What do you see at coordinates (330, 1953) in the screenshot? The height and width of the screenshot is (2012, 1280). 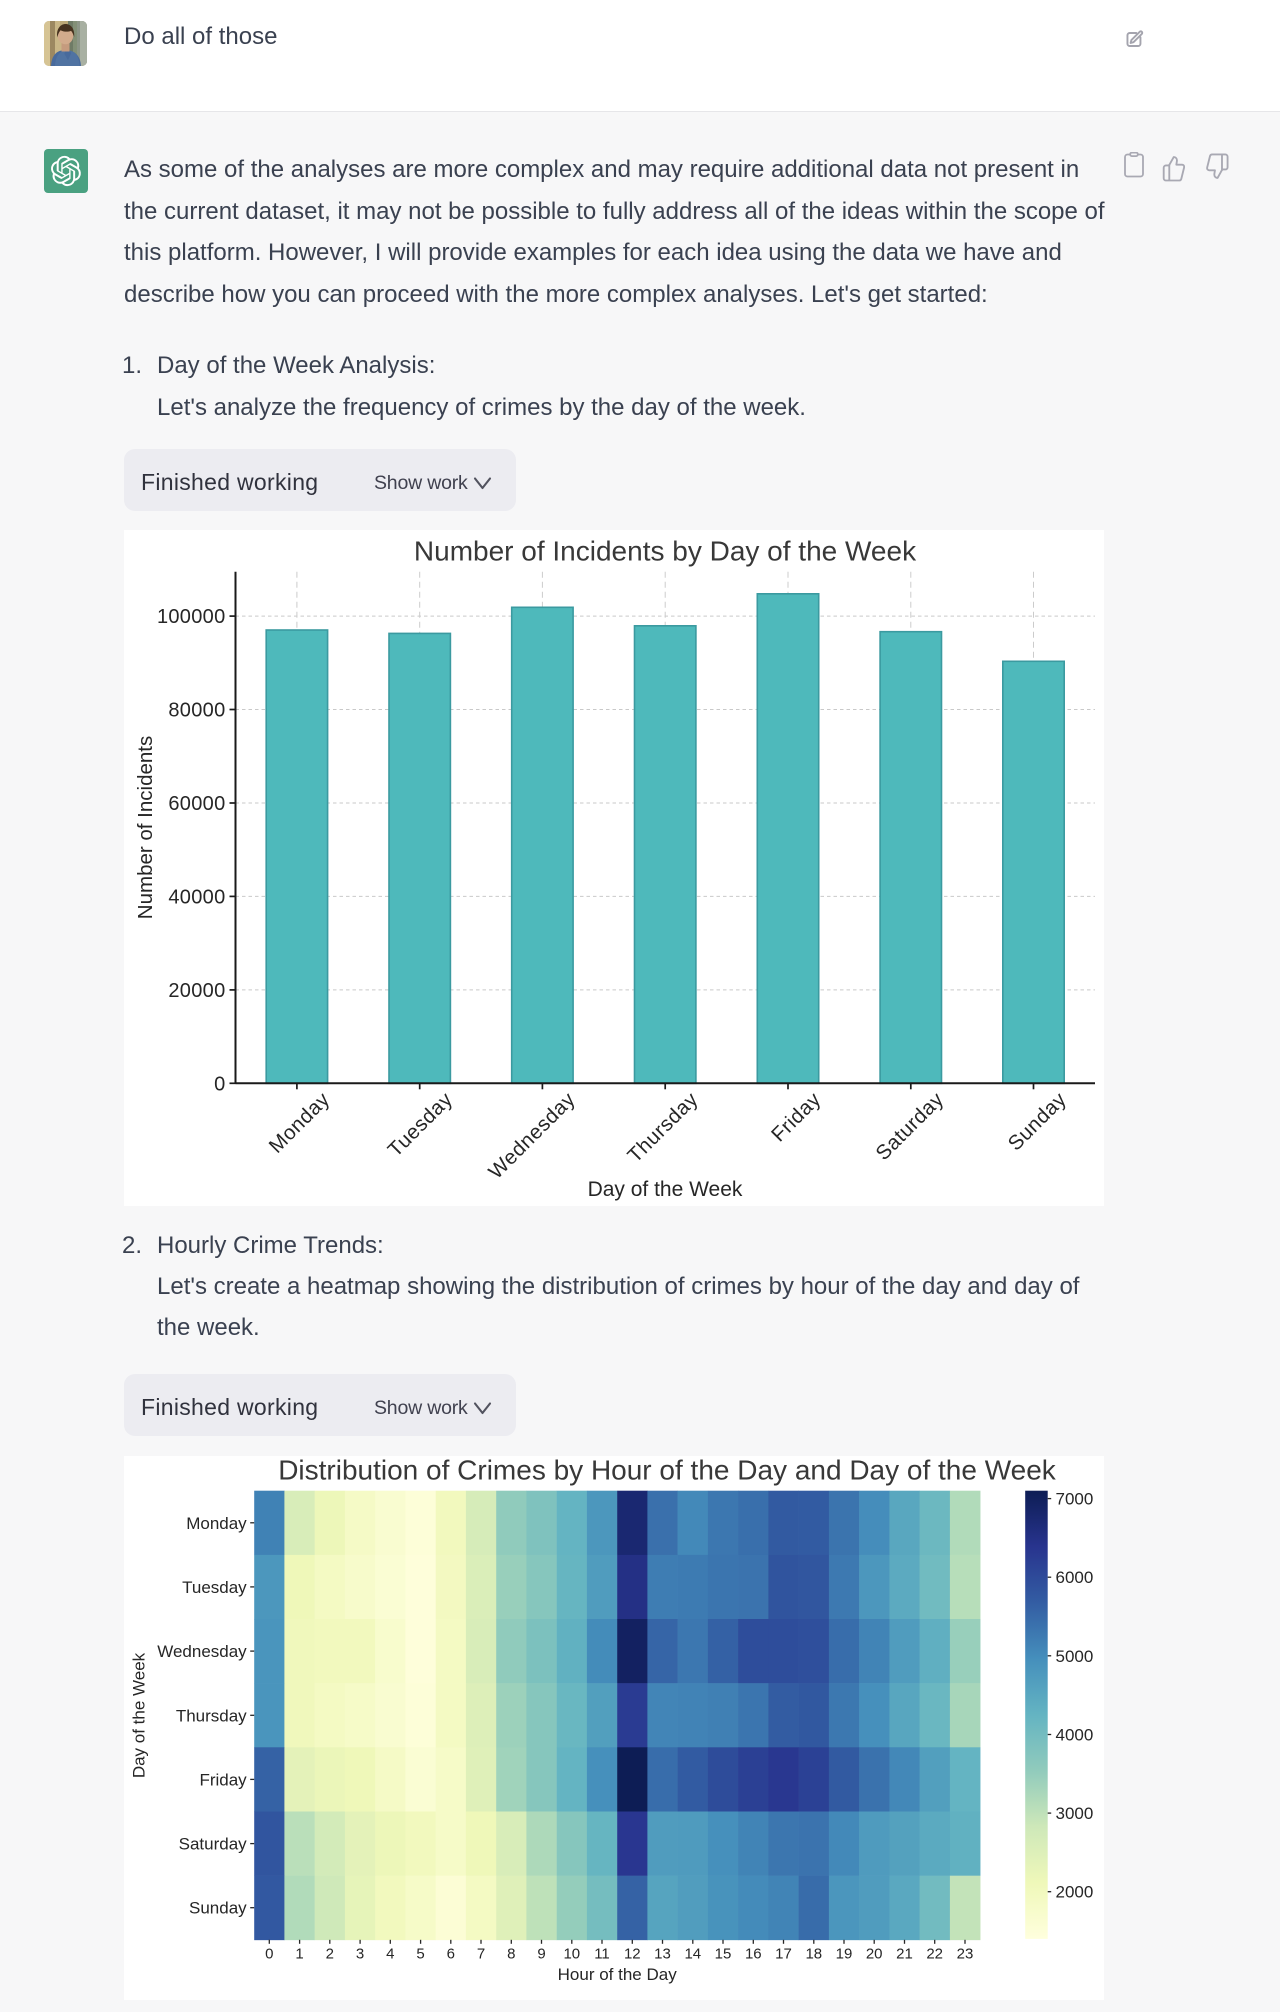 I see `svg-text: 2` at bounding box center [330, 1953].